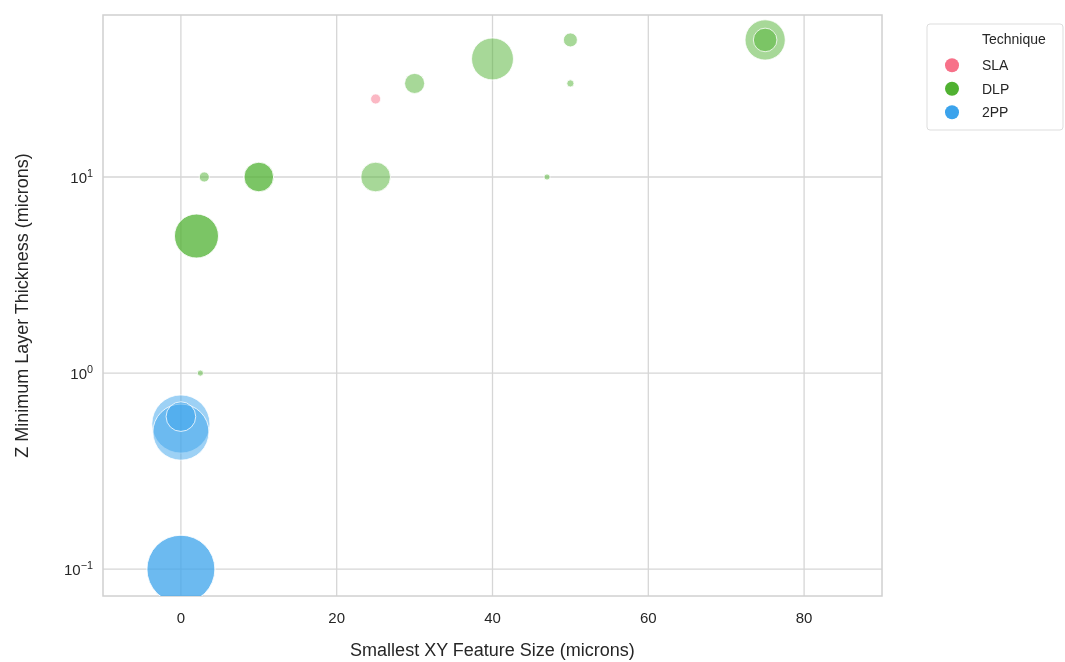 Image resolution: width=1065 pixels, height=662 pixels. Describe the element at coordinates (181, 617) in the screenshot. I see `x-tick-label: 0` at that location.